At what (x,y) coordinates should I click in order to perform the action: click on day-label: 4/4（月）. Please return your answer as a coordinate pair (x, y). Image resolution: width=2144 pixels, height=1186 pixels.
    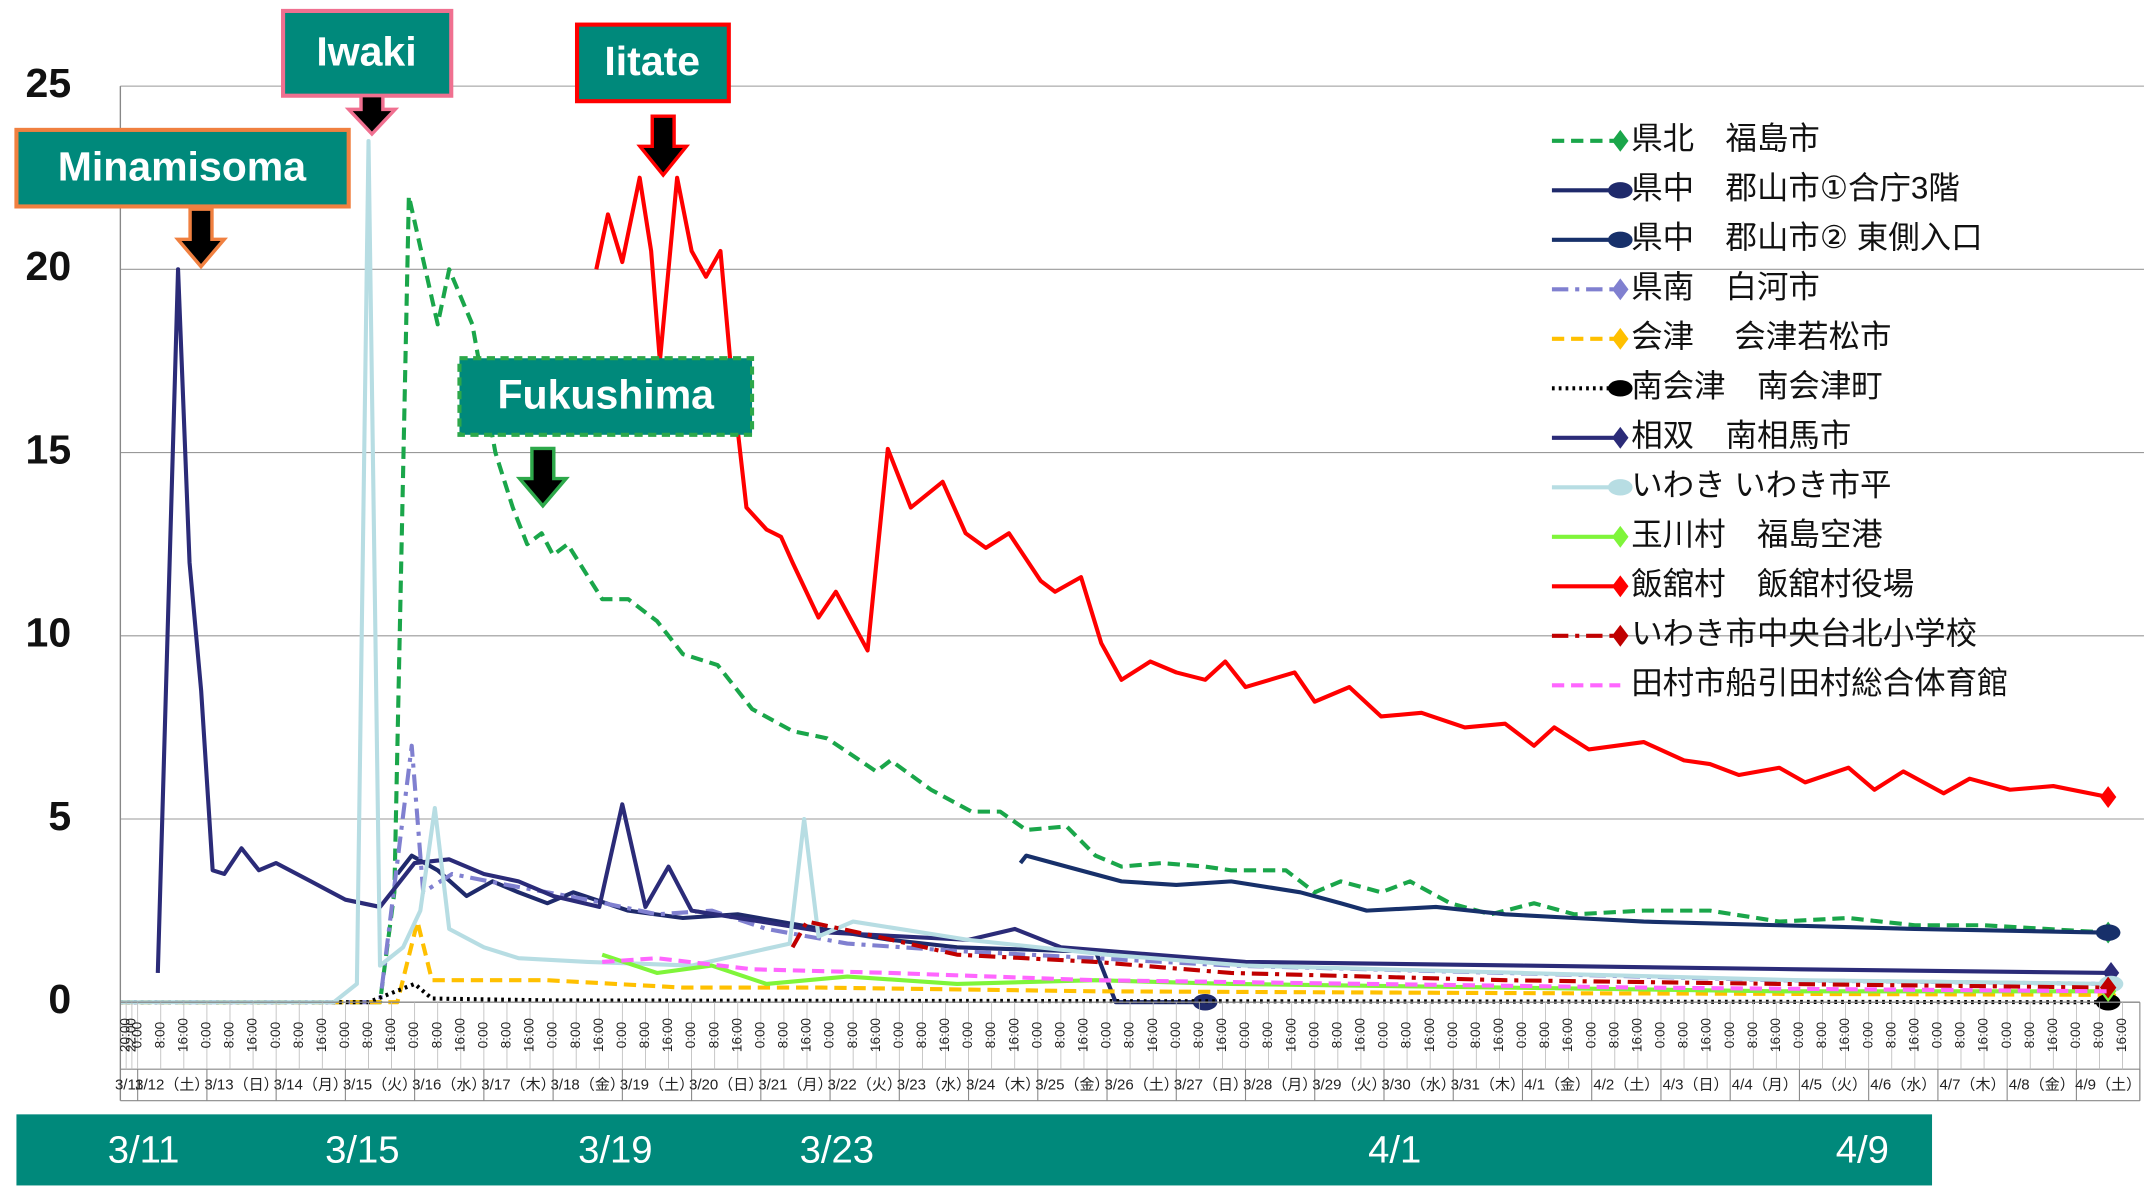
    Looking at the image, I should click on (1765, 1085).